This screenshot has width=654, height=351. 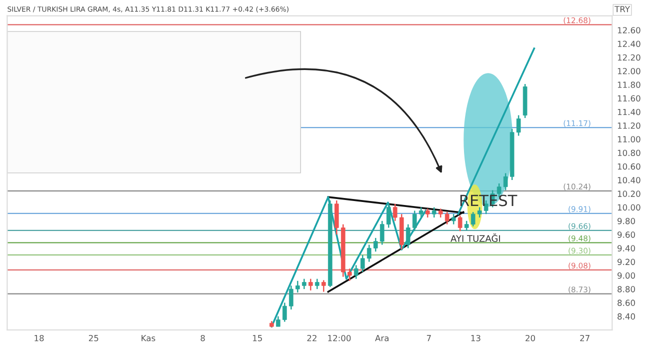 What do you see at coordinates (428, 338) in the screenshot?
I see `x-tick-label: 7` at bounding box center [428, 338].